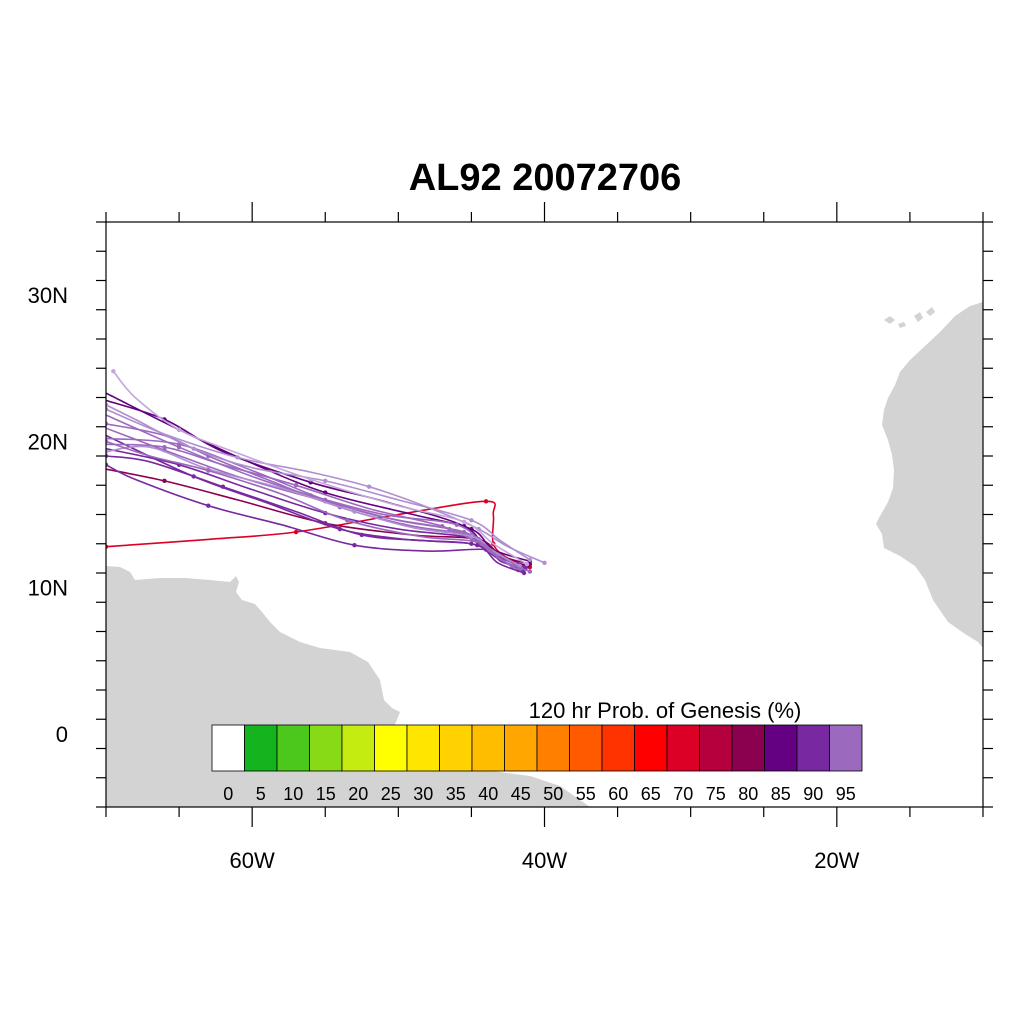 The image size is (1024, 1024). I want to click on longitude-labels: 60W 40W 20W, so click(545, 860).